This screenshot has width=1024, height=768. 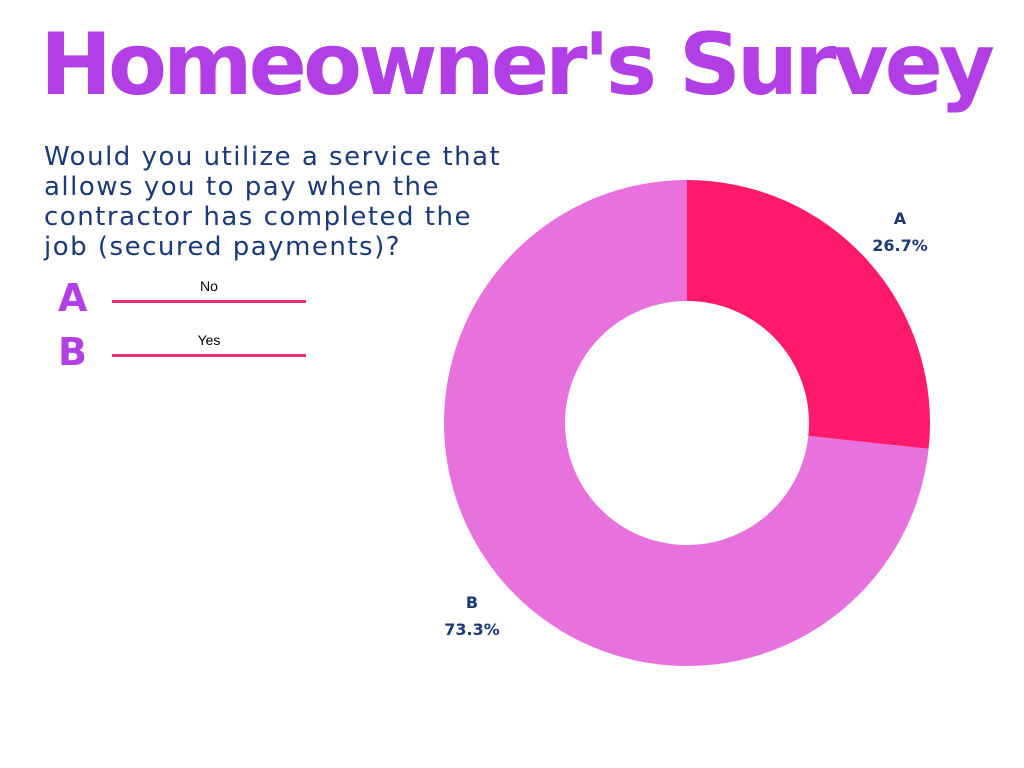 What do you see at coordinates (900, 245) in the screenshot?
I see `slice-value-label-a: 26.7%` at bounding box center [900, 245].